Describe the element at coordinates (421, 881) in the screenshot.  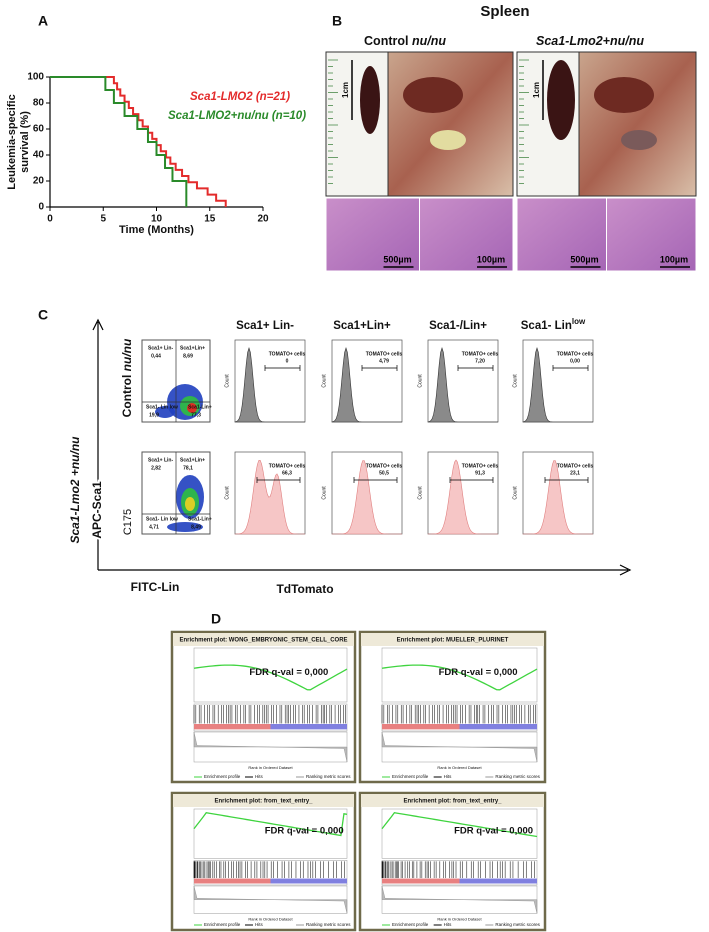
I see `rank-red` at that location.